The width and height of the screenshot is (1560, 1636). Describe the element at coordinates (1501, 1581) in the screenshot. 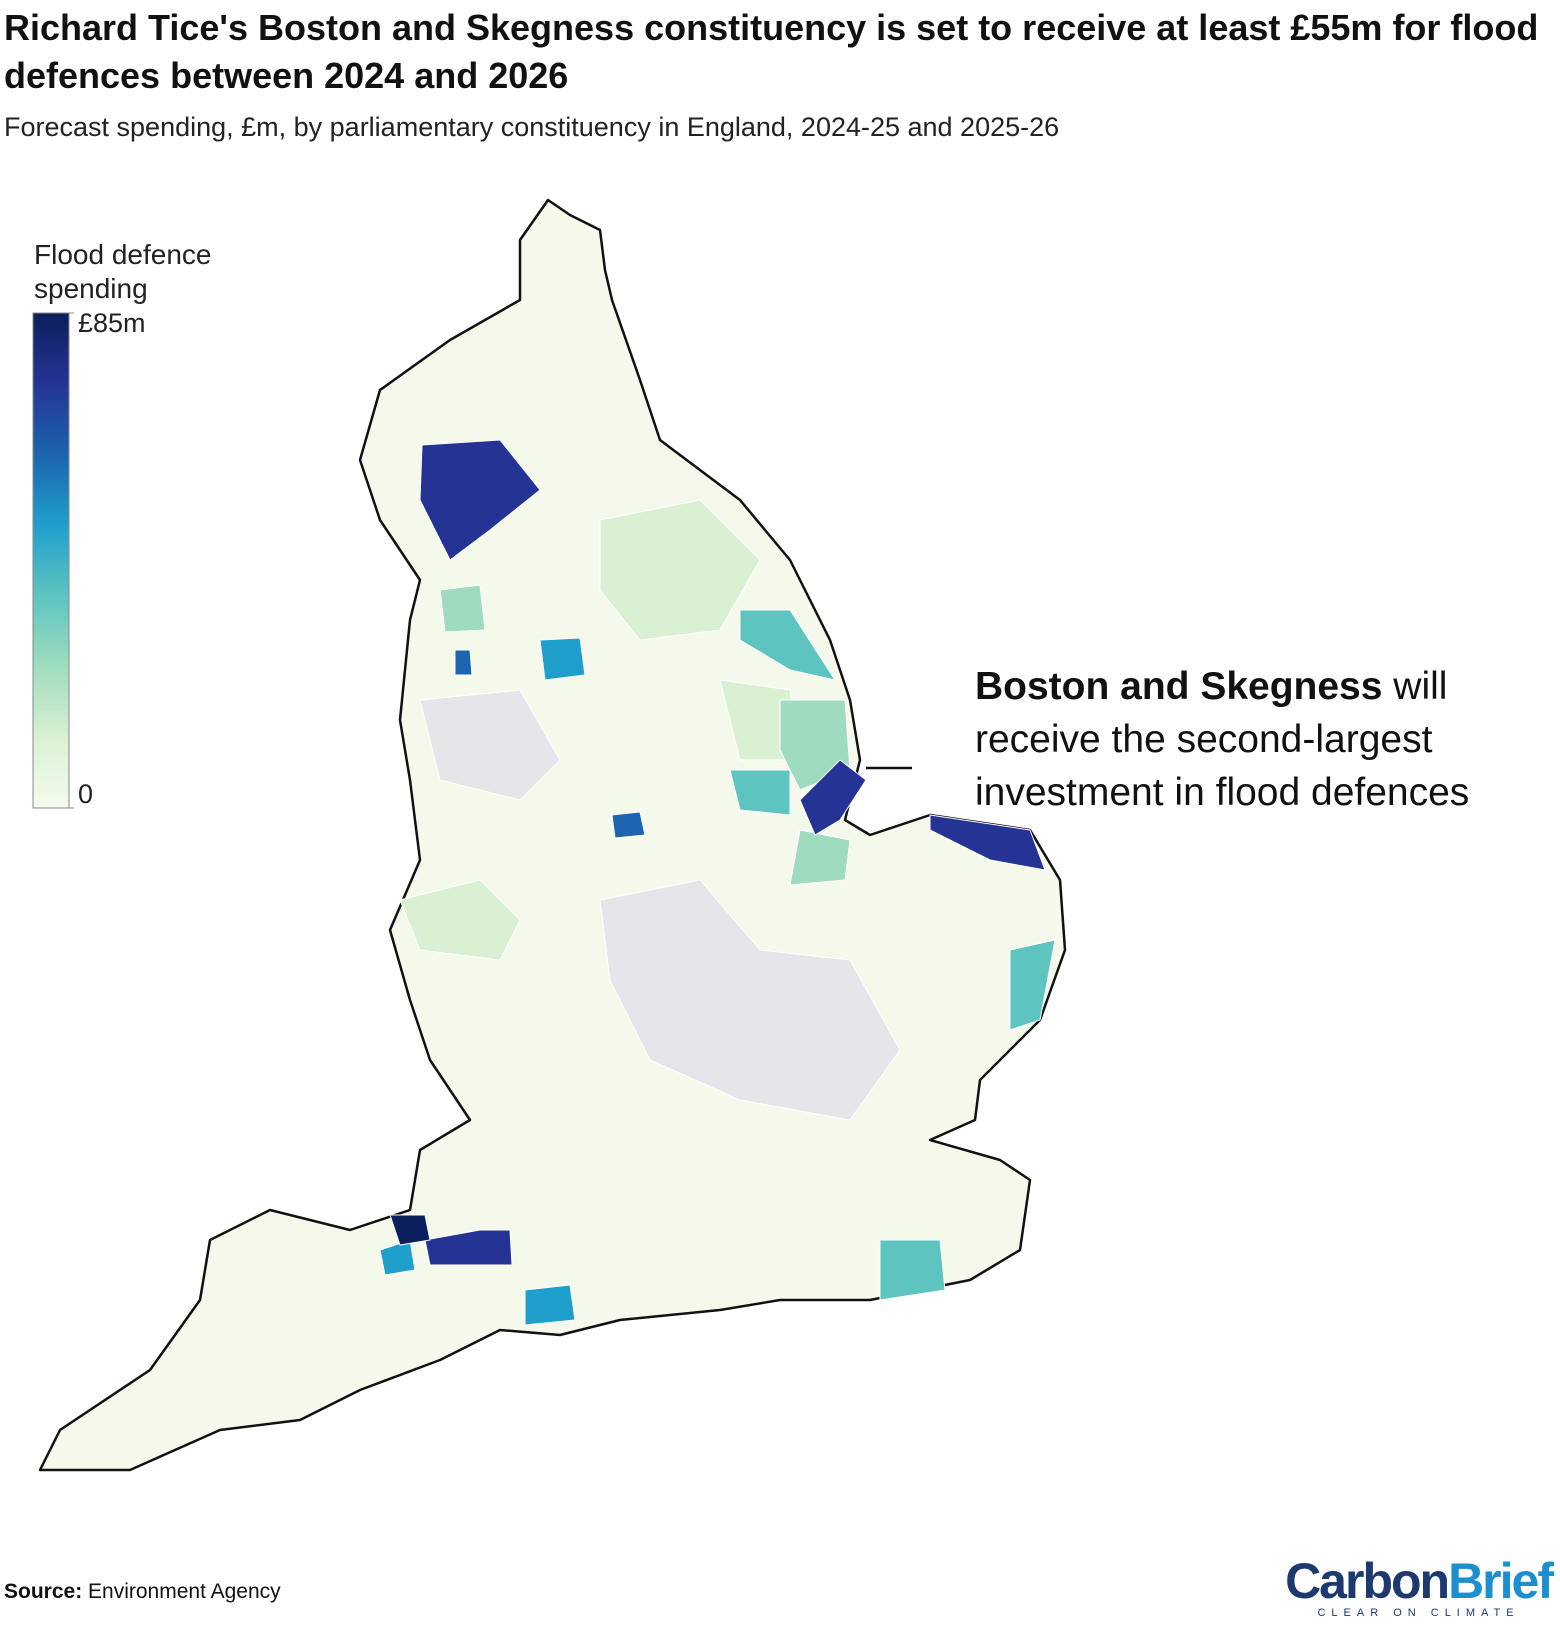

I see `logo-second: Brief` at that location.